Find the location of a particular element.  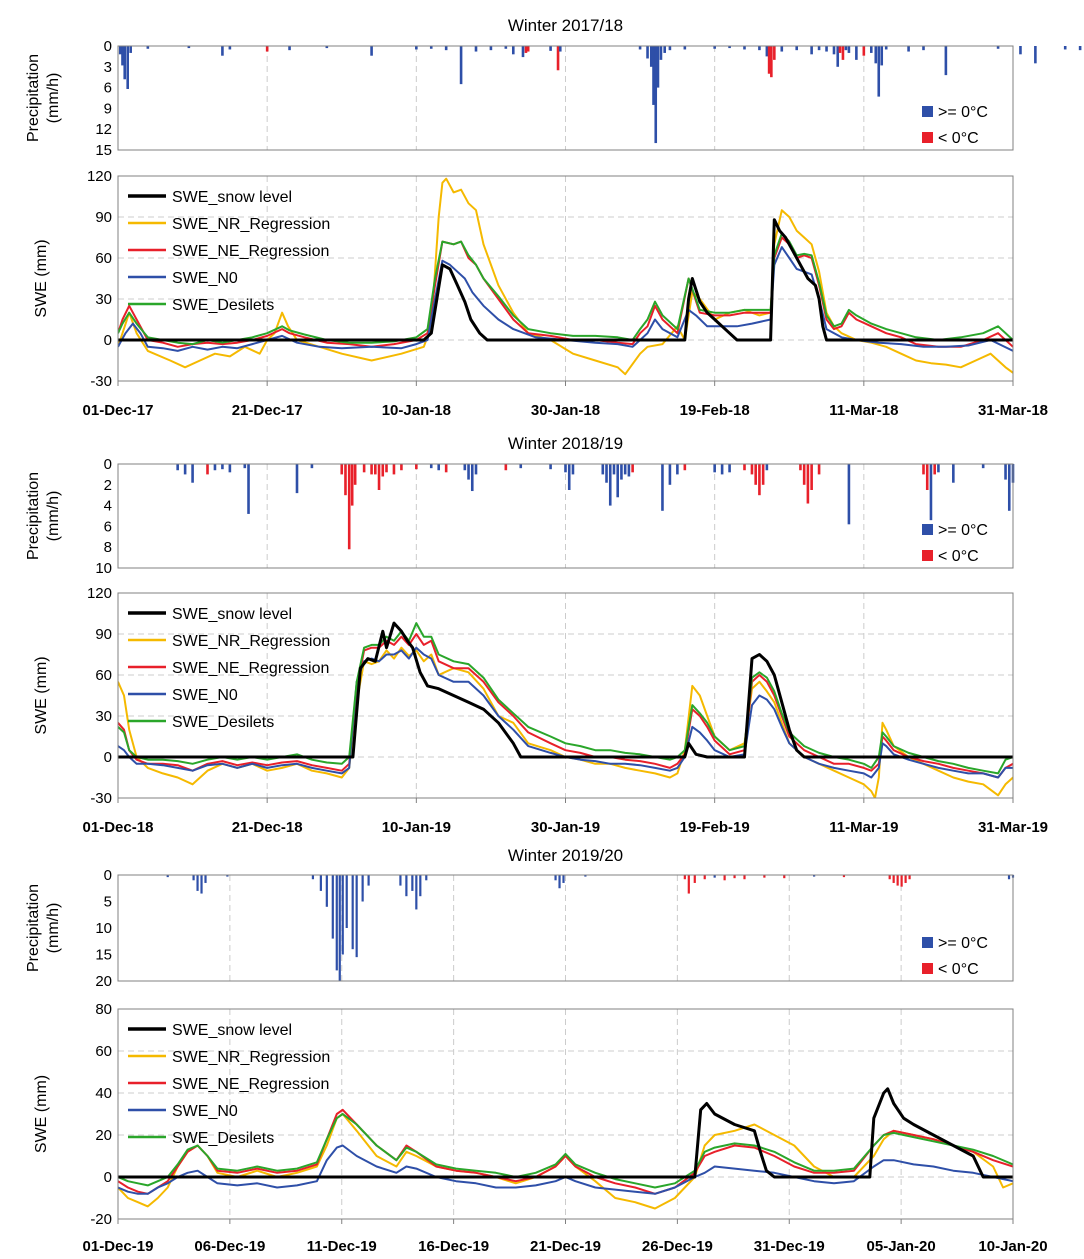

swe-ytick-label: -20 is located at coordinates (101, 1219).